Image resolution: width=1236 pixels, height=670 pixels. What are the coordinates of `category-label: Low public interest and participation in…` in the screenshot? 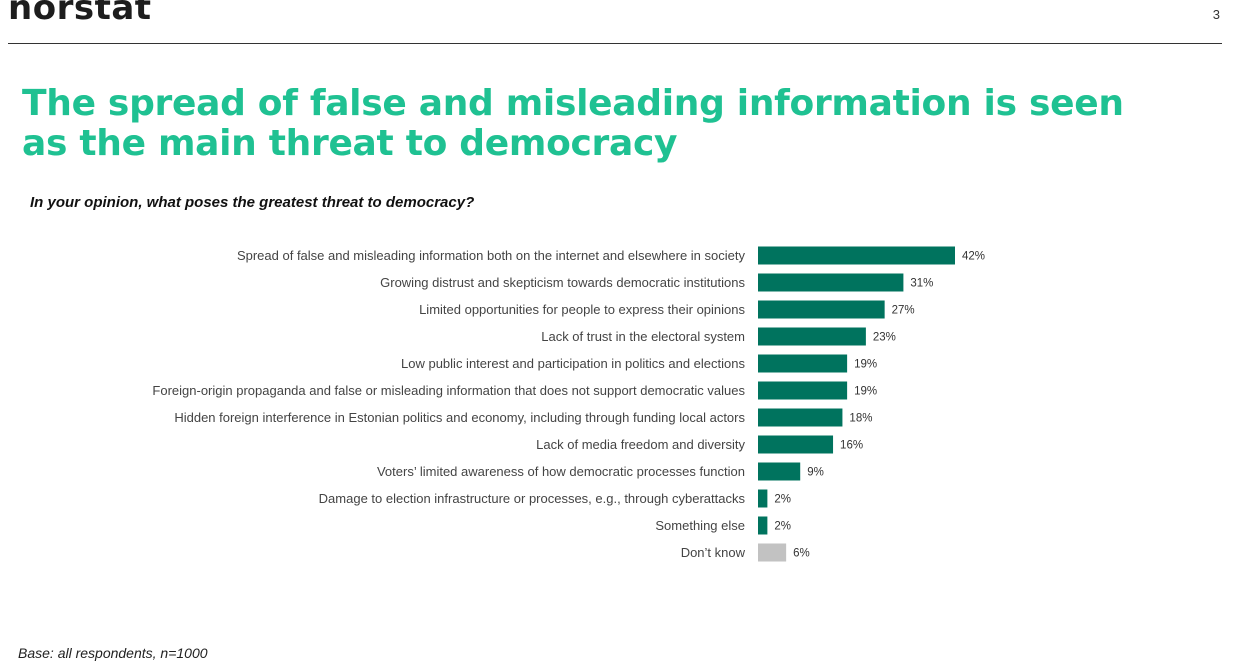 It's located at (573, 363).